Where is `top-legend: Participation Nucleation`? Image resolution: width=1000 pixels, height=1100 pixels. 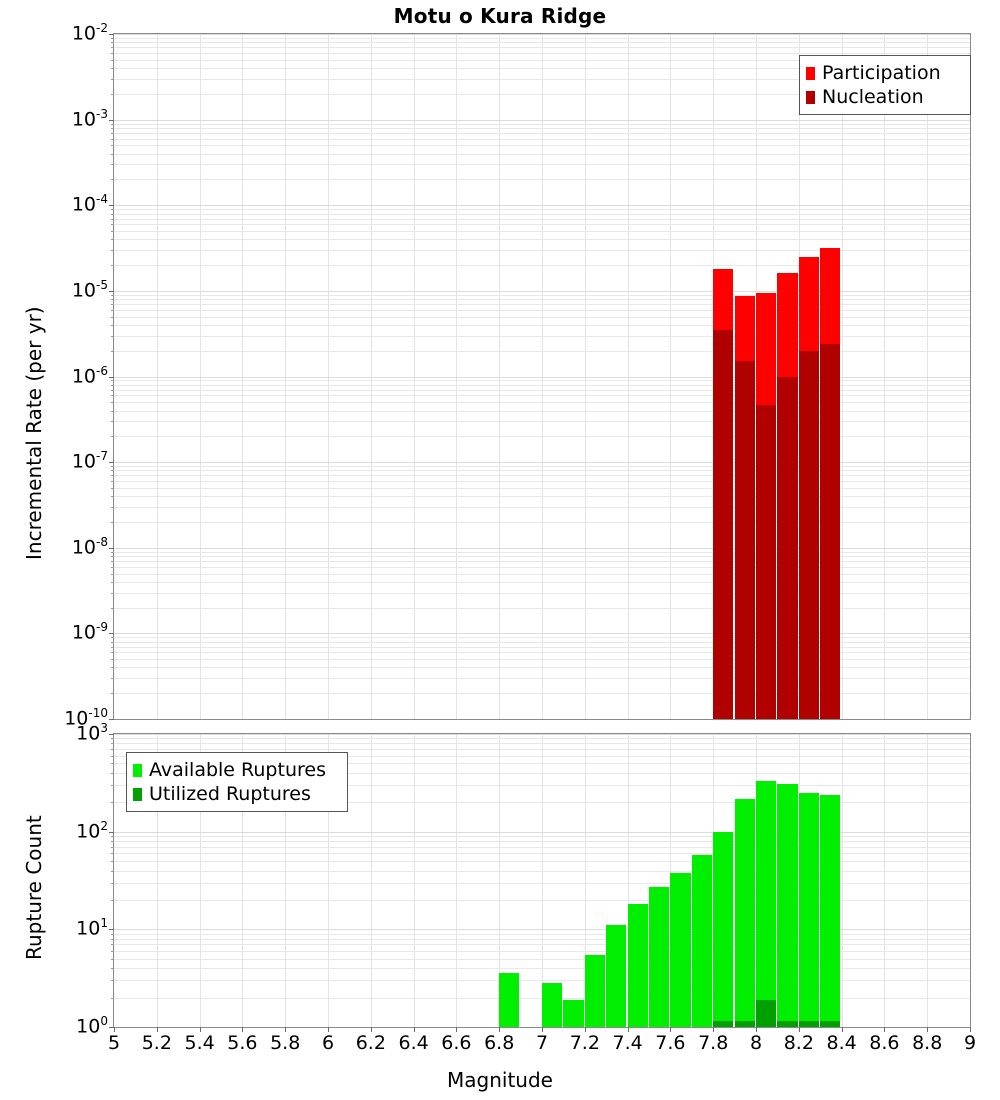
top-legend: Participation Nucleation is located at coordinates (885, 85).